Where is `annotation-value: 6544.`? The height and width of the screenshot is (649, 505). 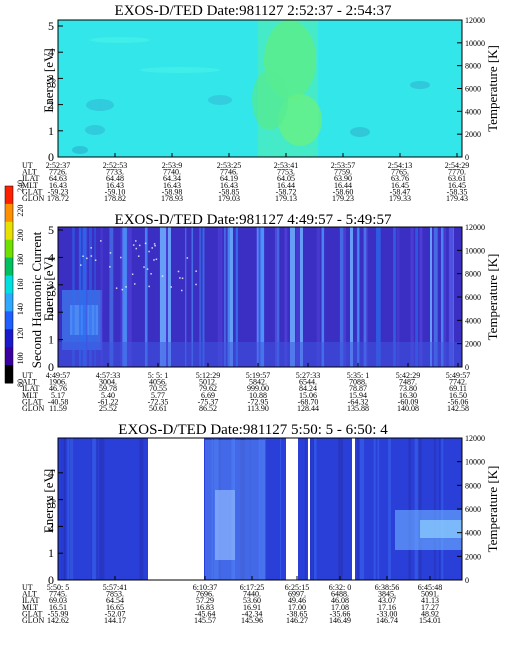 annotation-value: 6544. is located at coordinates (308, 382).